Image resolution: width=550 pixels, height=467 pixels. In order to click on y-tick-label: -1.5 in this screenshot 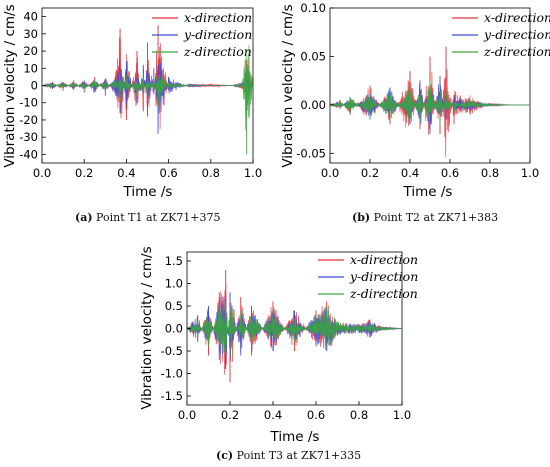, I will do `click(172, 396)`.